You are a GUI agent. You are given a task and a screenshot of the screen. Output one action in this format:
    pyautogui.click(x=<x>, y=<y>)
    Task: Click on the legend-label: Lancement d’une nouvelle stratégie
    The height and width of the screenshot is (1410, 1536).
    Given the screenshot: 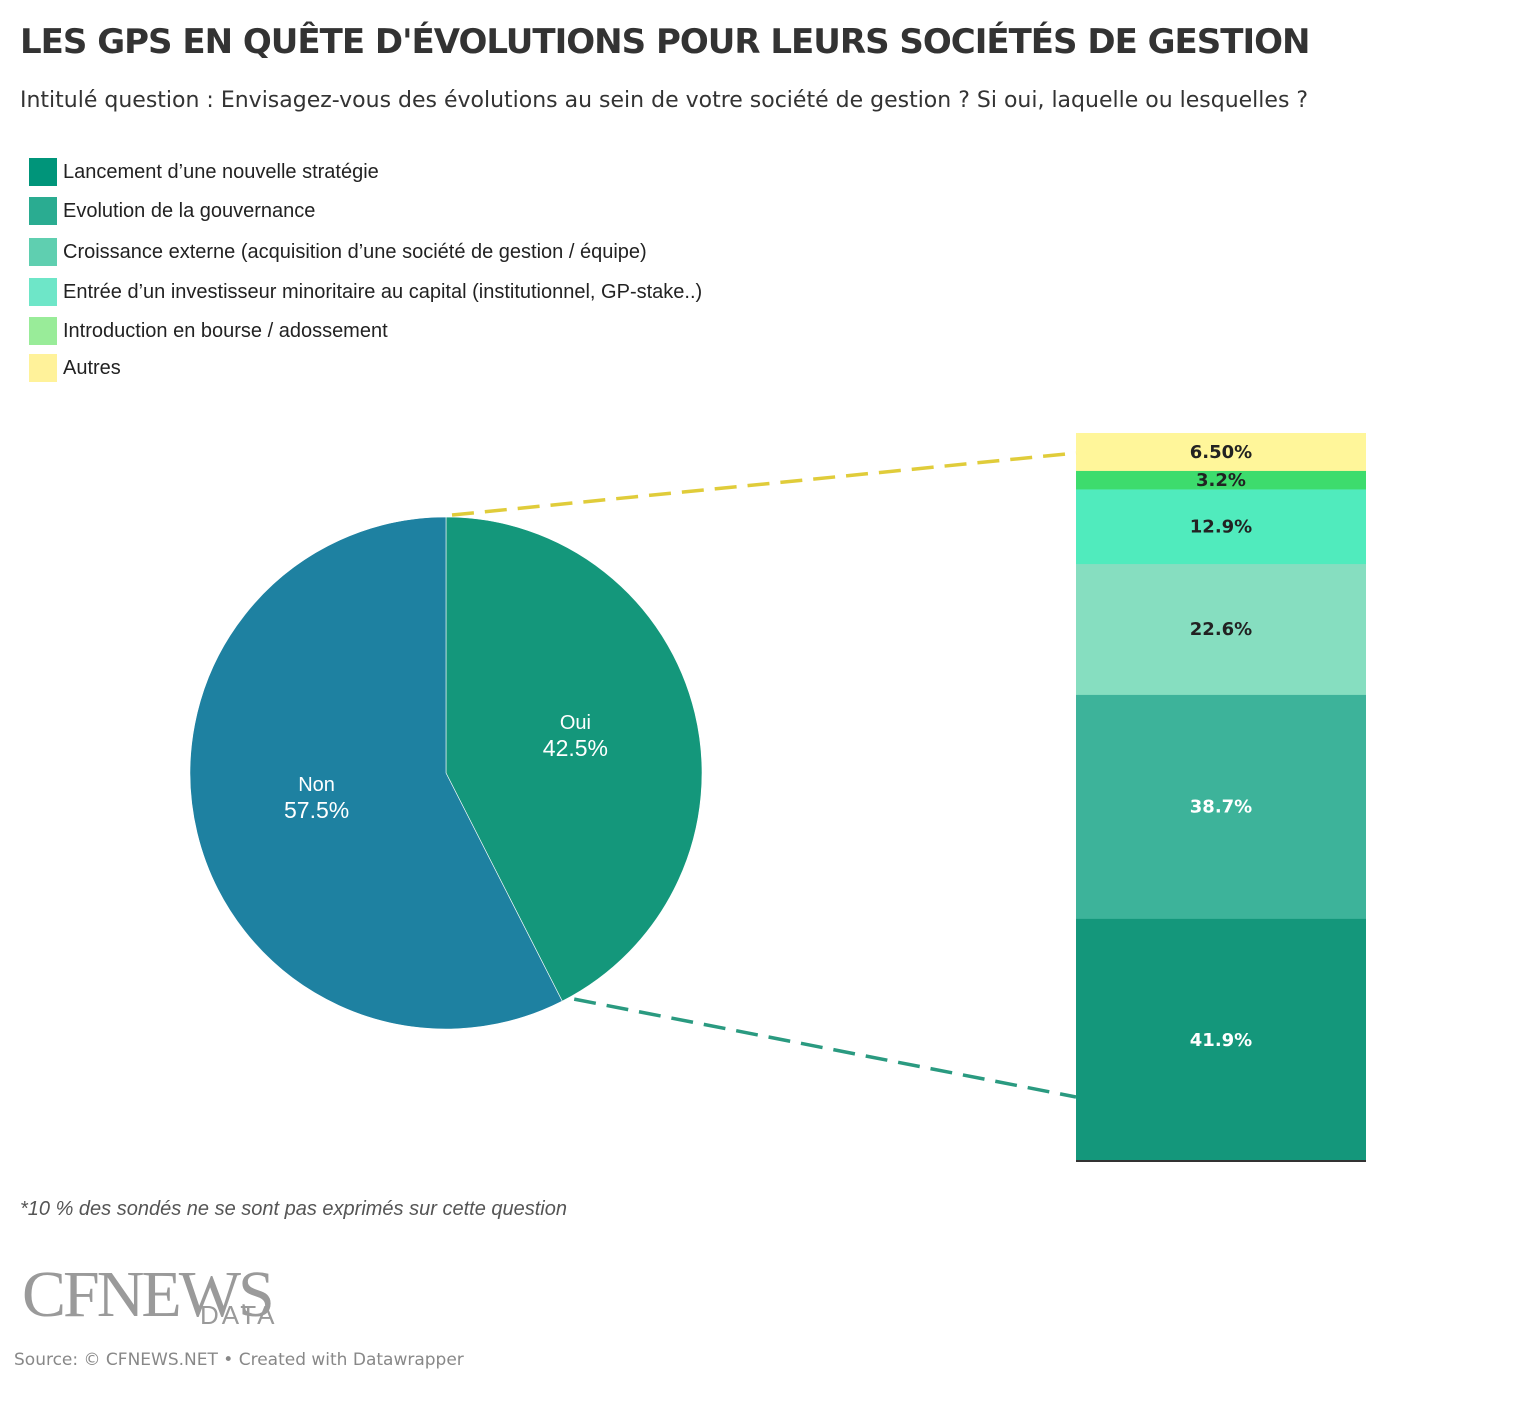 What is the action you would take?
    pyautogui.click(x=221, y=171)
    